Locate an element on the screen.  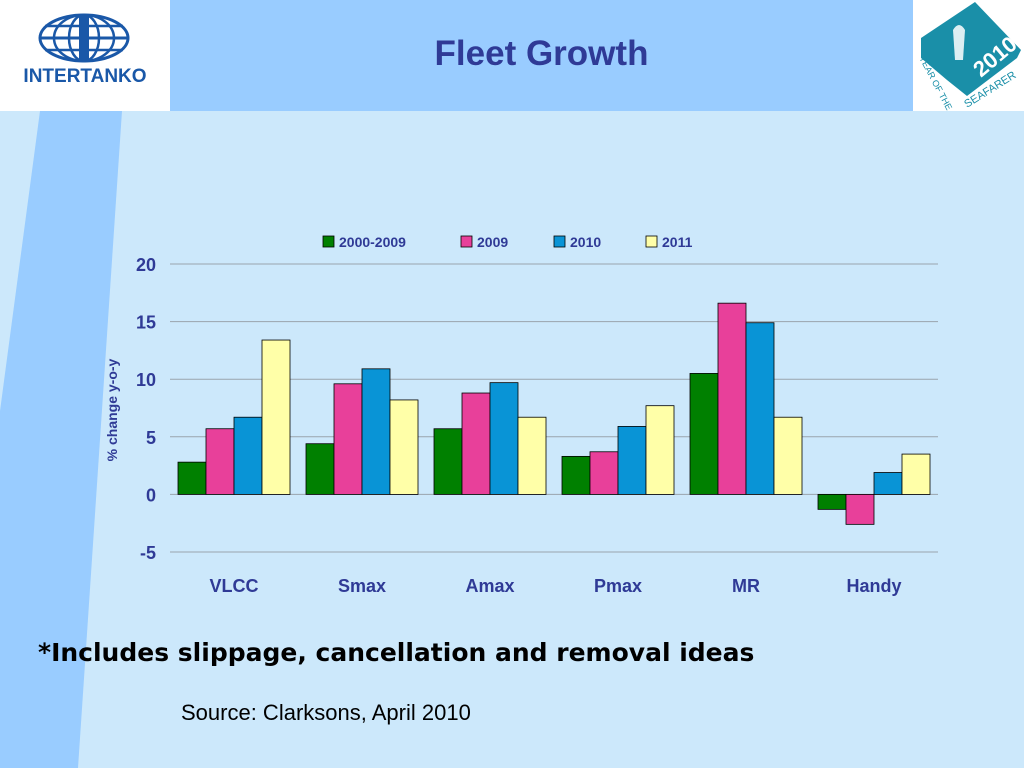
y-tick-label: 15 is located at coordinates (146, 323).